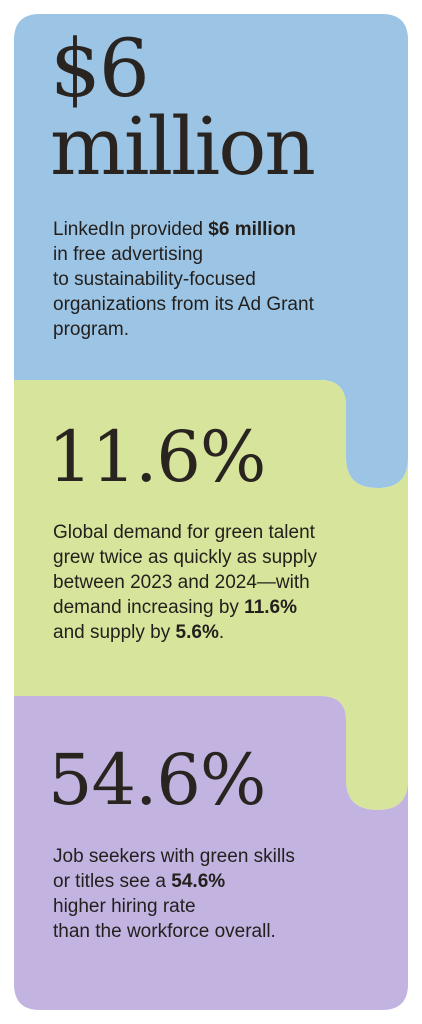 The width and height of the screenshot is (422, 1024). What do you see at coordinates (270, 607) in the screenshot?
I see `stat2-line4-bold: 11.6%` at bounding box center [270, 607].